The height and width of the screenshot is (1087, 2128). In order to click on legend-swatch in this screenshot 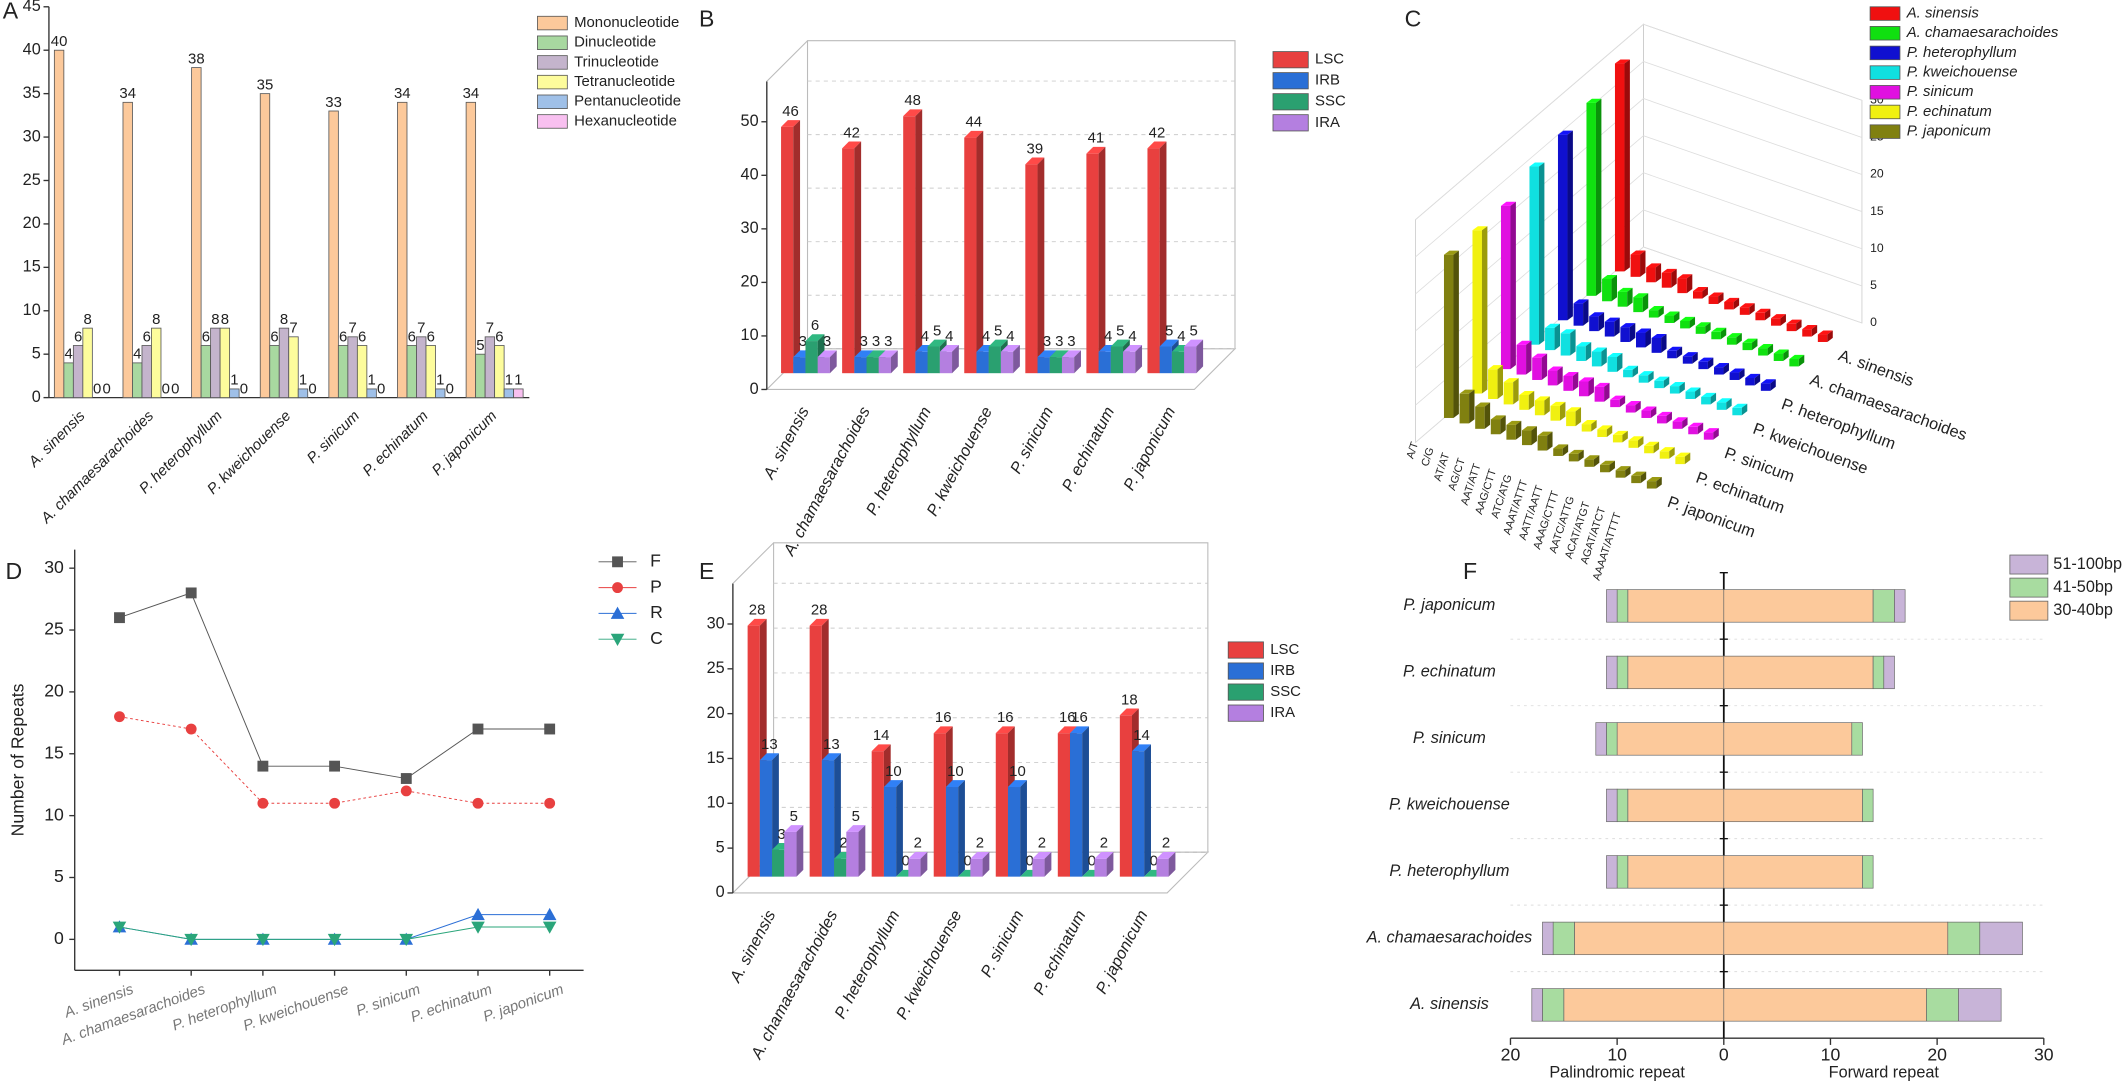, I will do `click(1885, 72)`.